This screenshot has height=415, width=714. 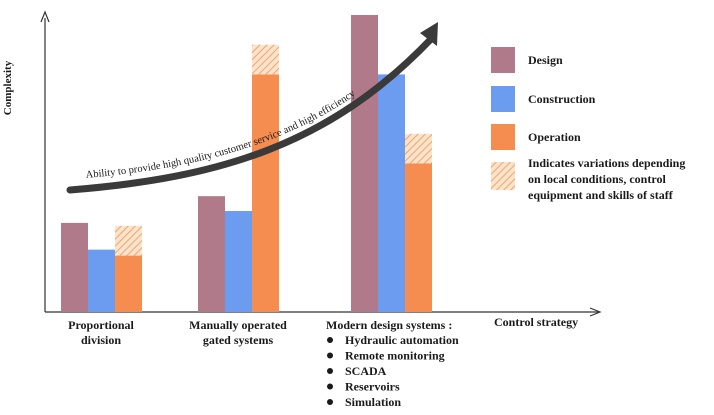 I want to click on legend-swatch-construction, so click(x=503, y=99).